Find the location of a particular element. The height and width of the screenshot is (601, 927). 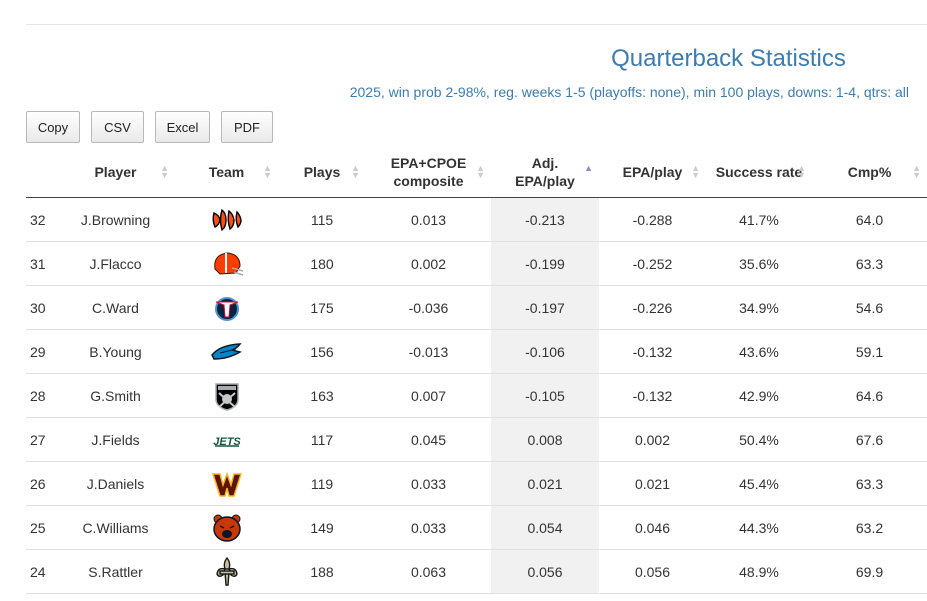

export-buttons: Copy CSV Excel PDF is located at coordinates (155, 127).